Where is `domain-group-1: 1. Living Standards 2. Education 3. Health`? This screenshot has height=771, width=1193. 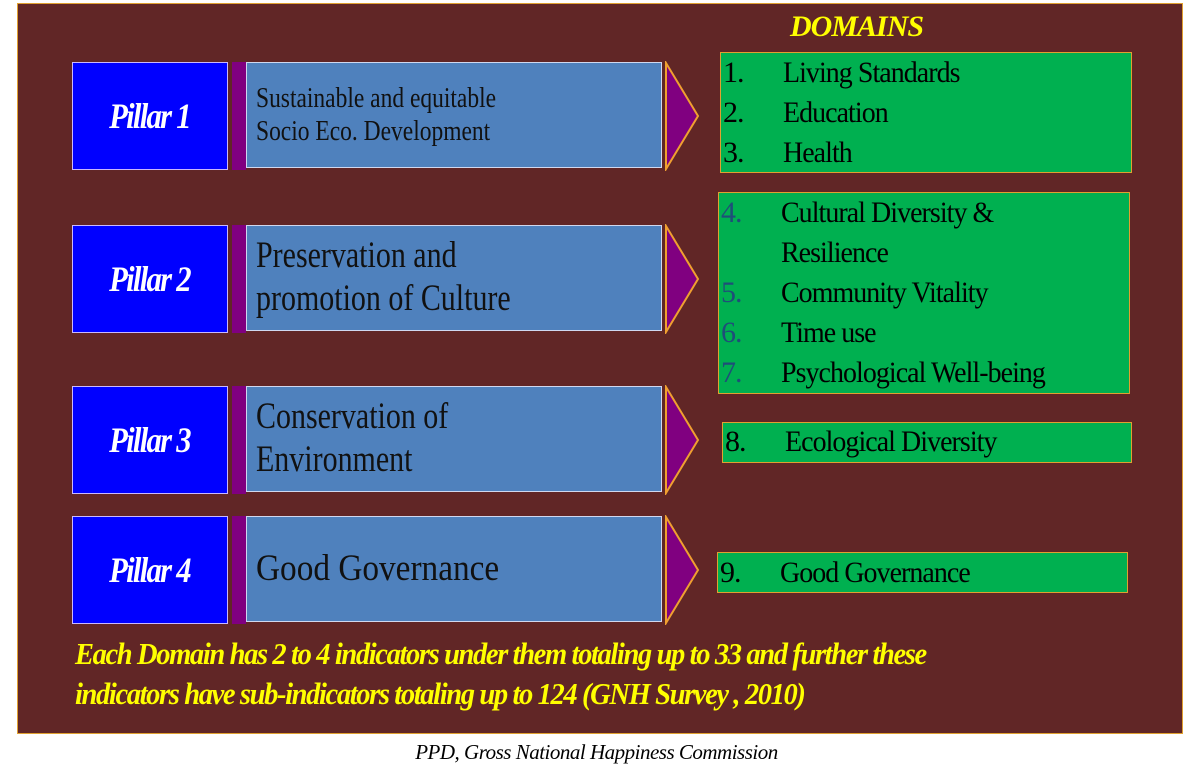 domain-group-1: 1. Living Standards 2. Education 3. Health is located at coordinates (926, 112).